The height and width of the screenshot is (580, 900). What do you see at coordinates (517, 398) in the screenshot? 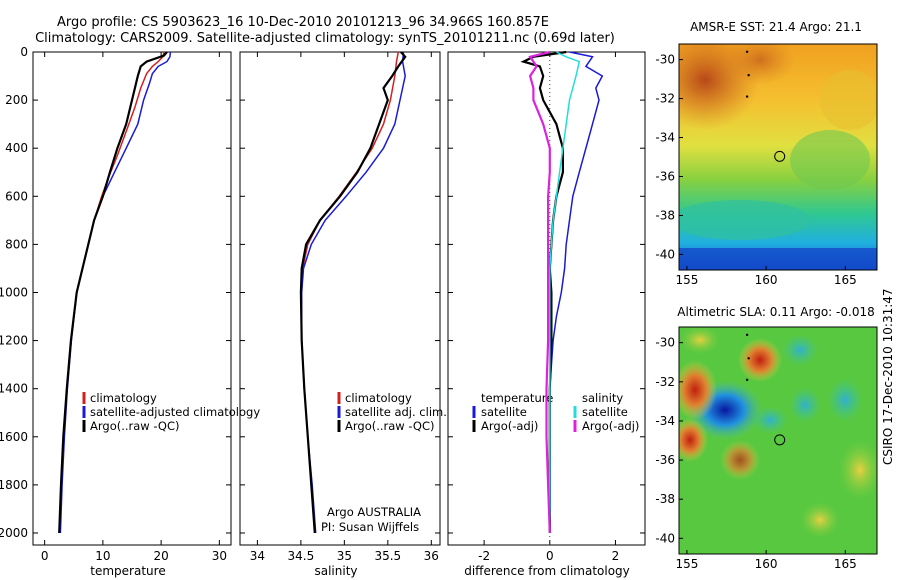
I see `legend-temperature-title: temperature` at bounding box center [517, 398].